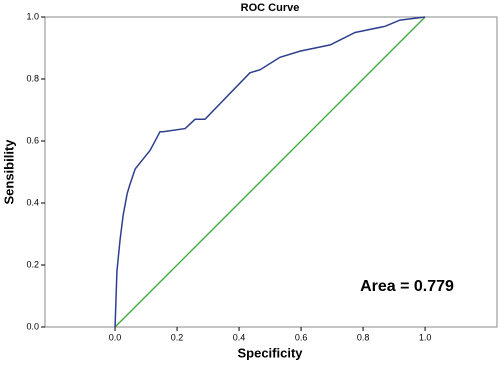 This screenshot has width=500, height=366. What do you see at coordinates (407, 286) in the screenshot?
I see `annotation: Area = 0.779` at bounding box center [407, 286].